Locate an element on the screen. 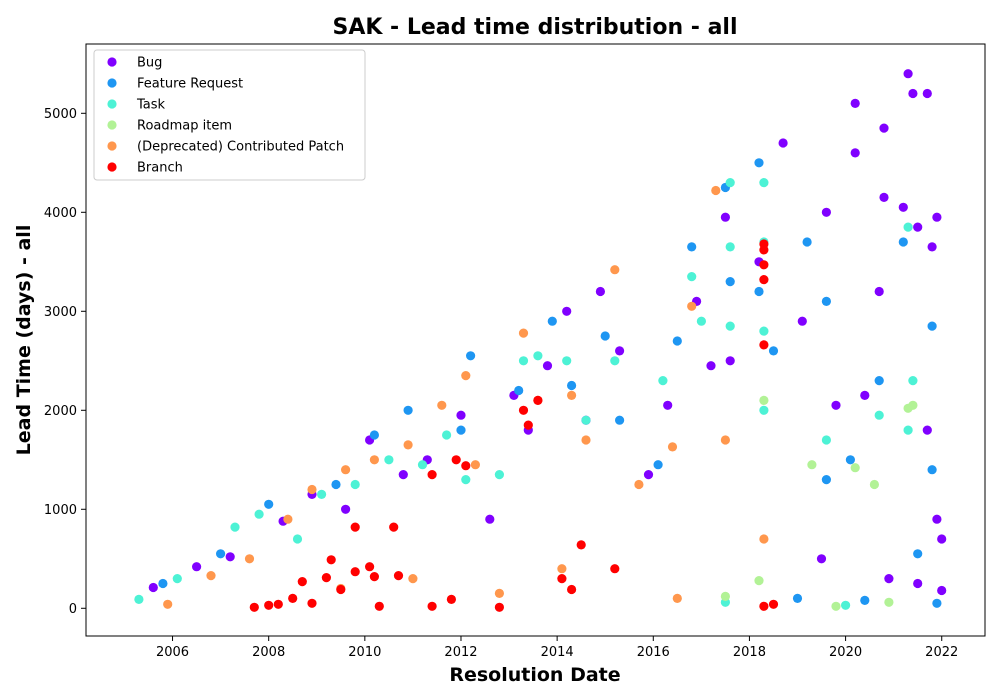  y-tick-label: 3000 is located at coordinates (60, 312).